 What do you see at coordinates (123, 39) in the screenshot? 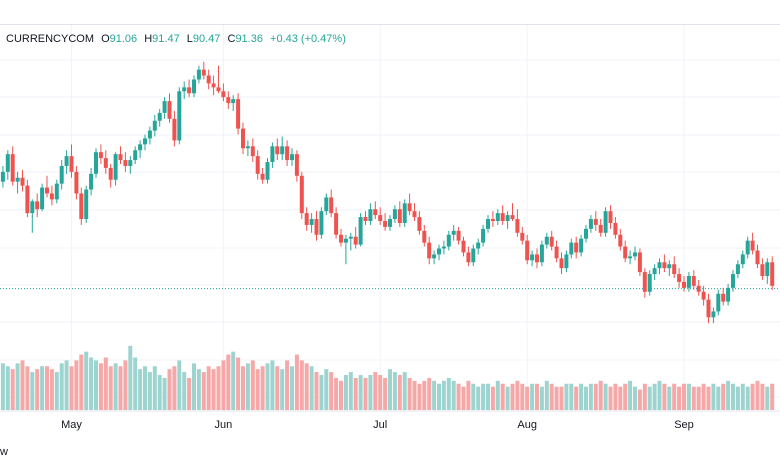
I see `open-value: 91.06` at bounding box center [123, 39].